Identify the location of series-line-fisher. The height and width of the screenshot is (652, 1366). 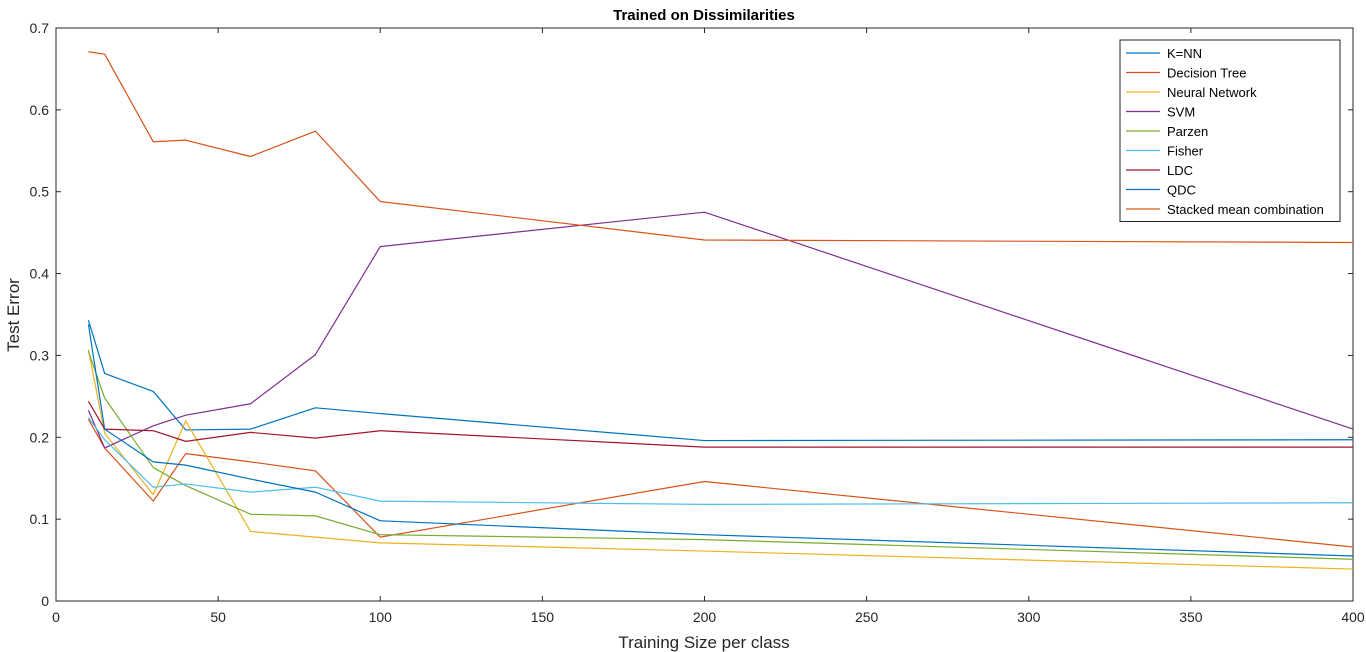
(720, 461).